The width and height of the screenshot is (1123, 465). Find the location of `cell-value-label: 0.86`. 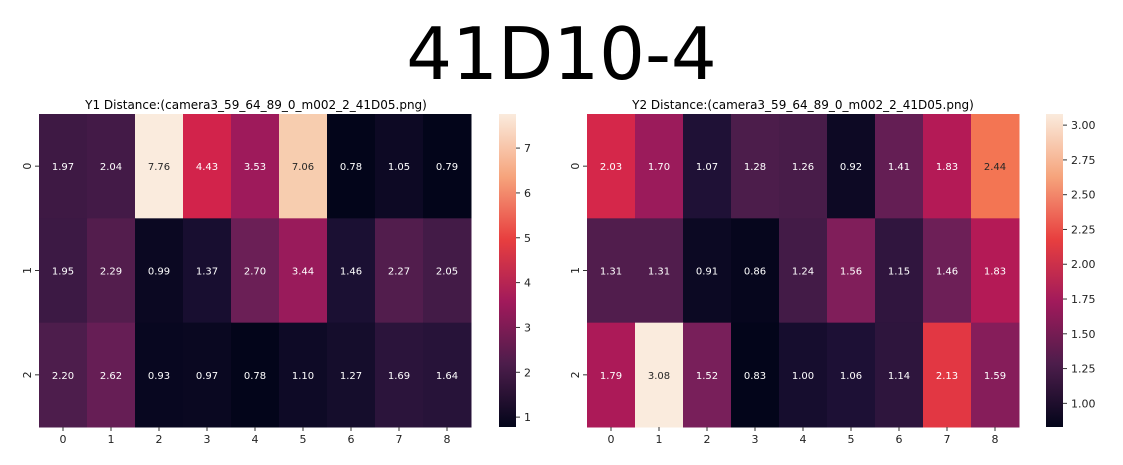

cell-value-label: 0.86 is located at coordinates (755, 272).